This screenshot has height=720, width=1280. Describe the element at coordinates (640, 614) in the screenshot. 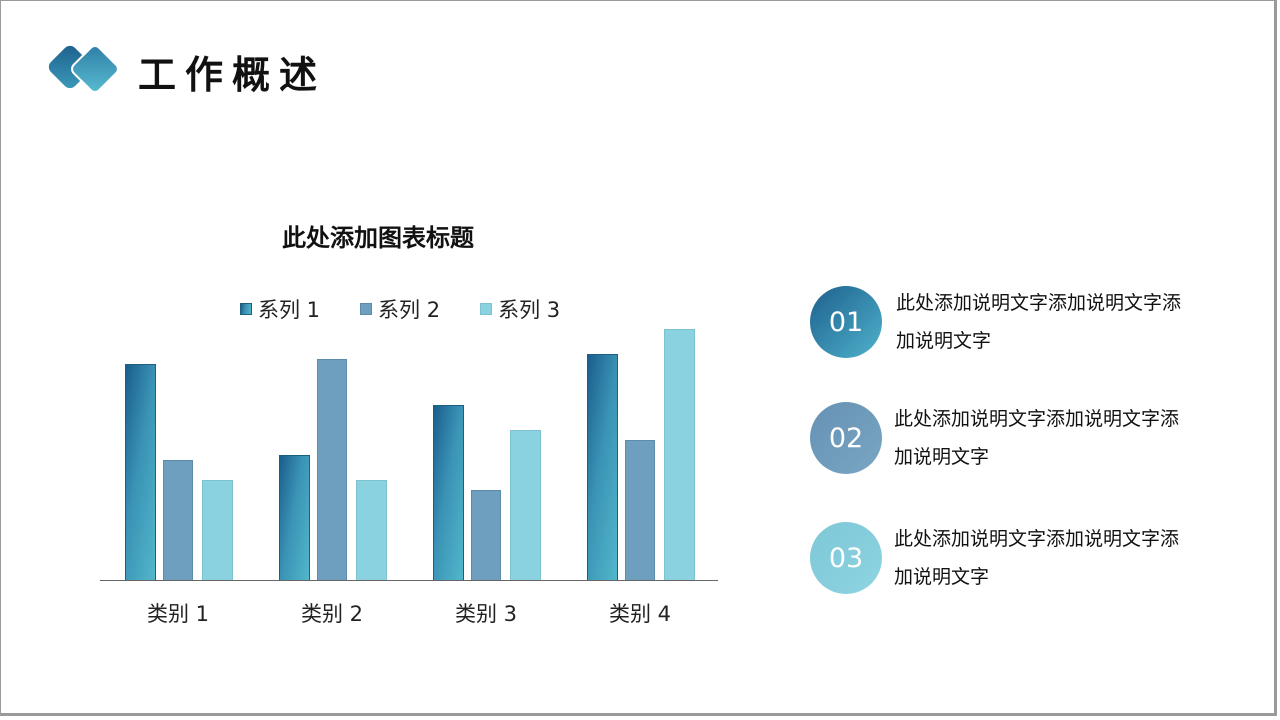

I see `category-label: 类别 4` at that location.